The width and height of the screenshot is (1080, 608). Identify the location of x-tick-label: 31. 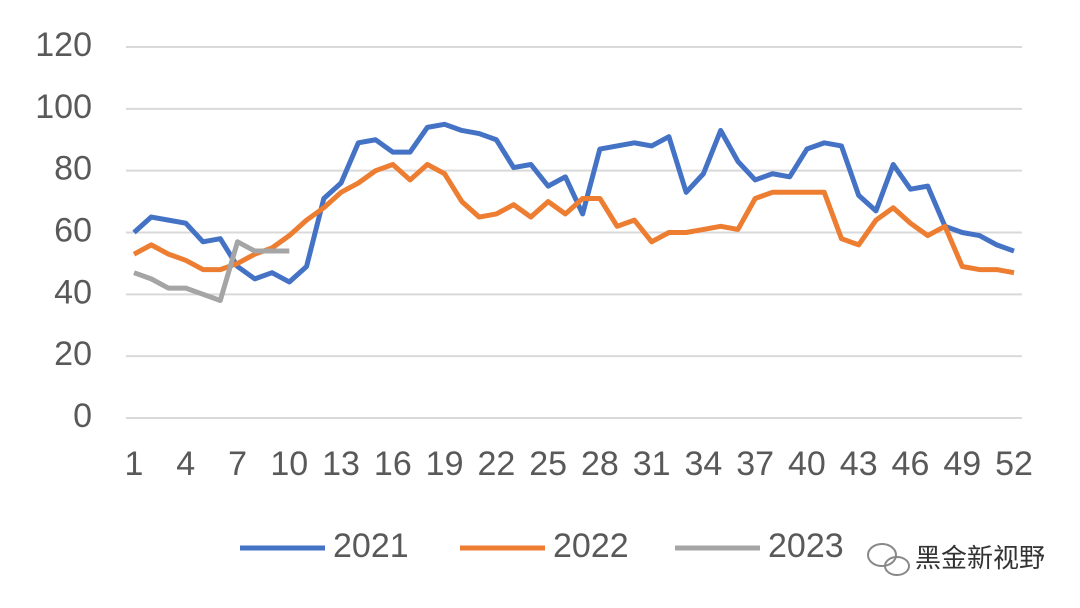
(652, 464).